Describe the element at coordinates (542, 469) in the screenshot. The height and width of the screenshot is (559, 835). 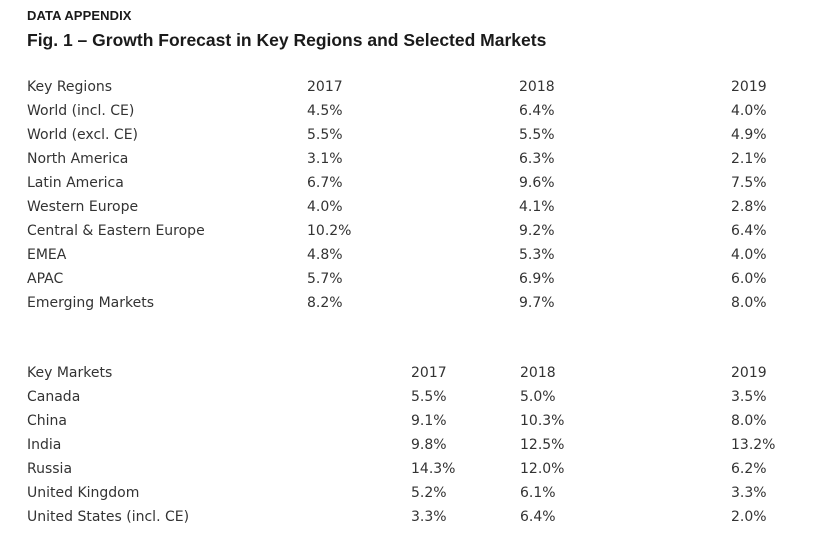
I see `value-2018: 12.0%` at that location.